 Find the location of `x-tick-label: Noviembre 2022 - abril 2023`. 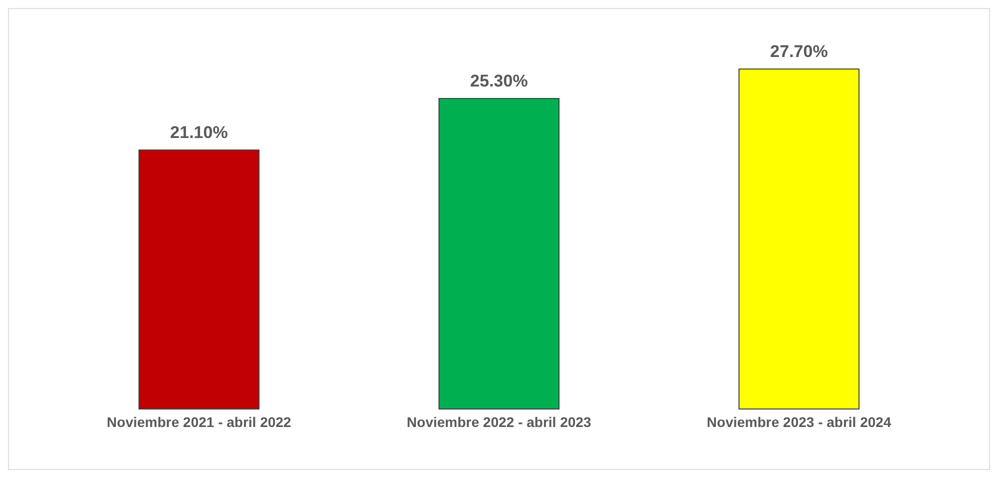

x-tick-label: Noviembre 2022 - abril 2023 is located at coordinates (499, 422).